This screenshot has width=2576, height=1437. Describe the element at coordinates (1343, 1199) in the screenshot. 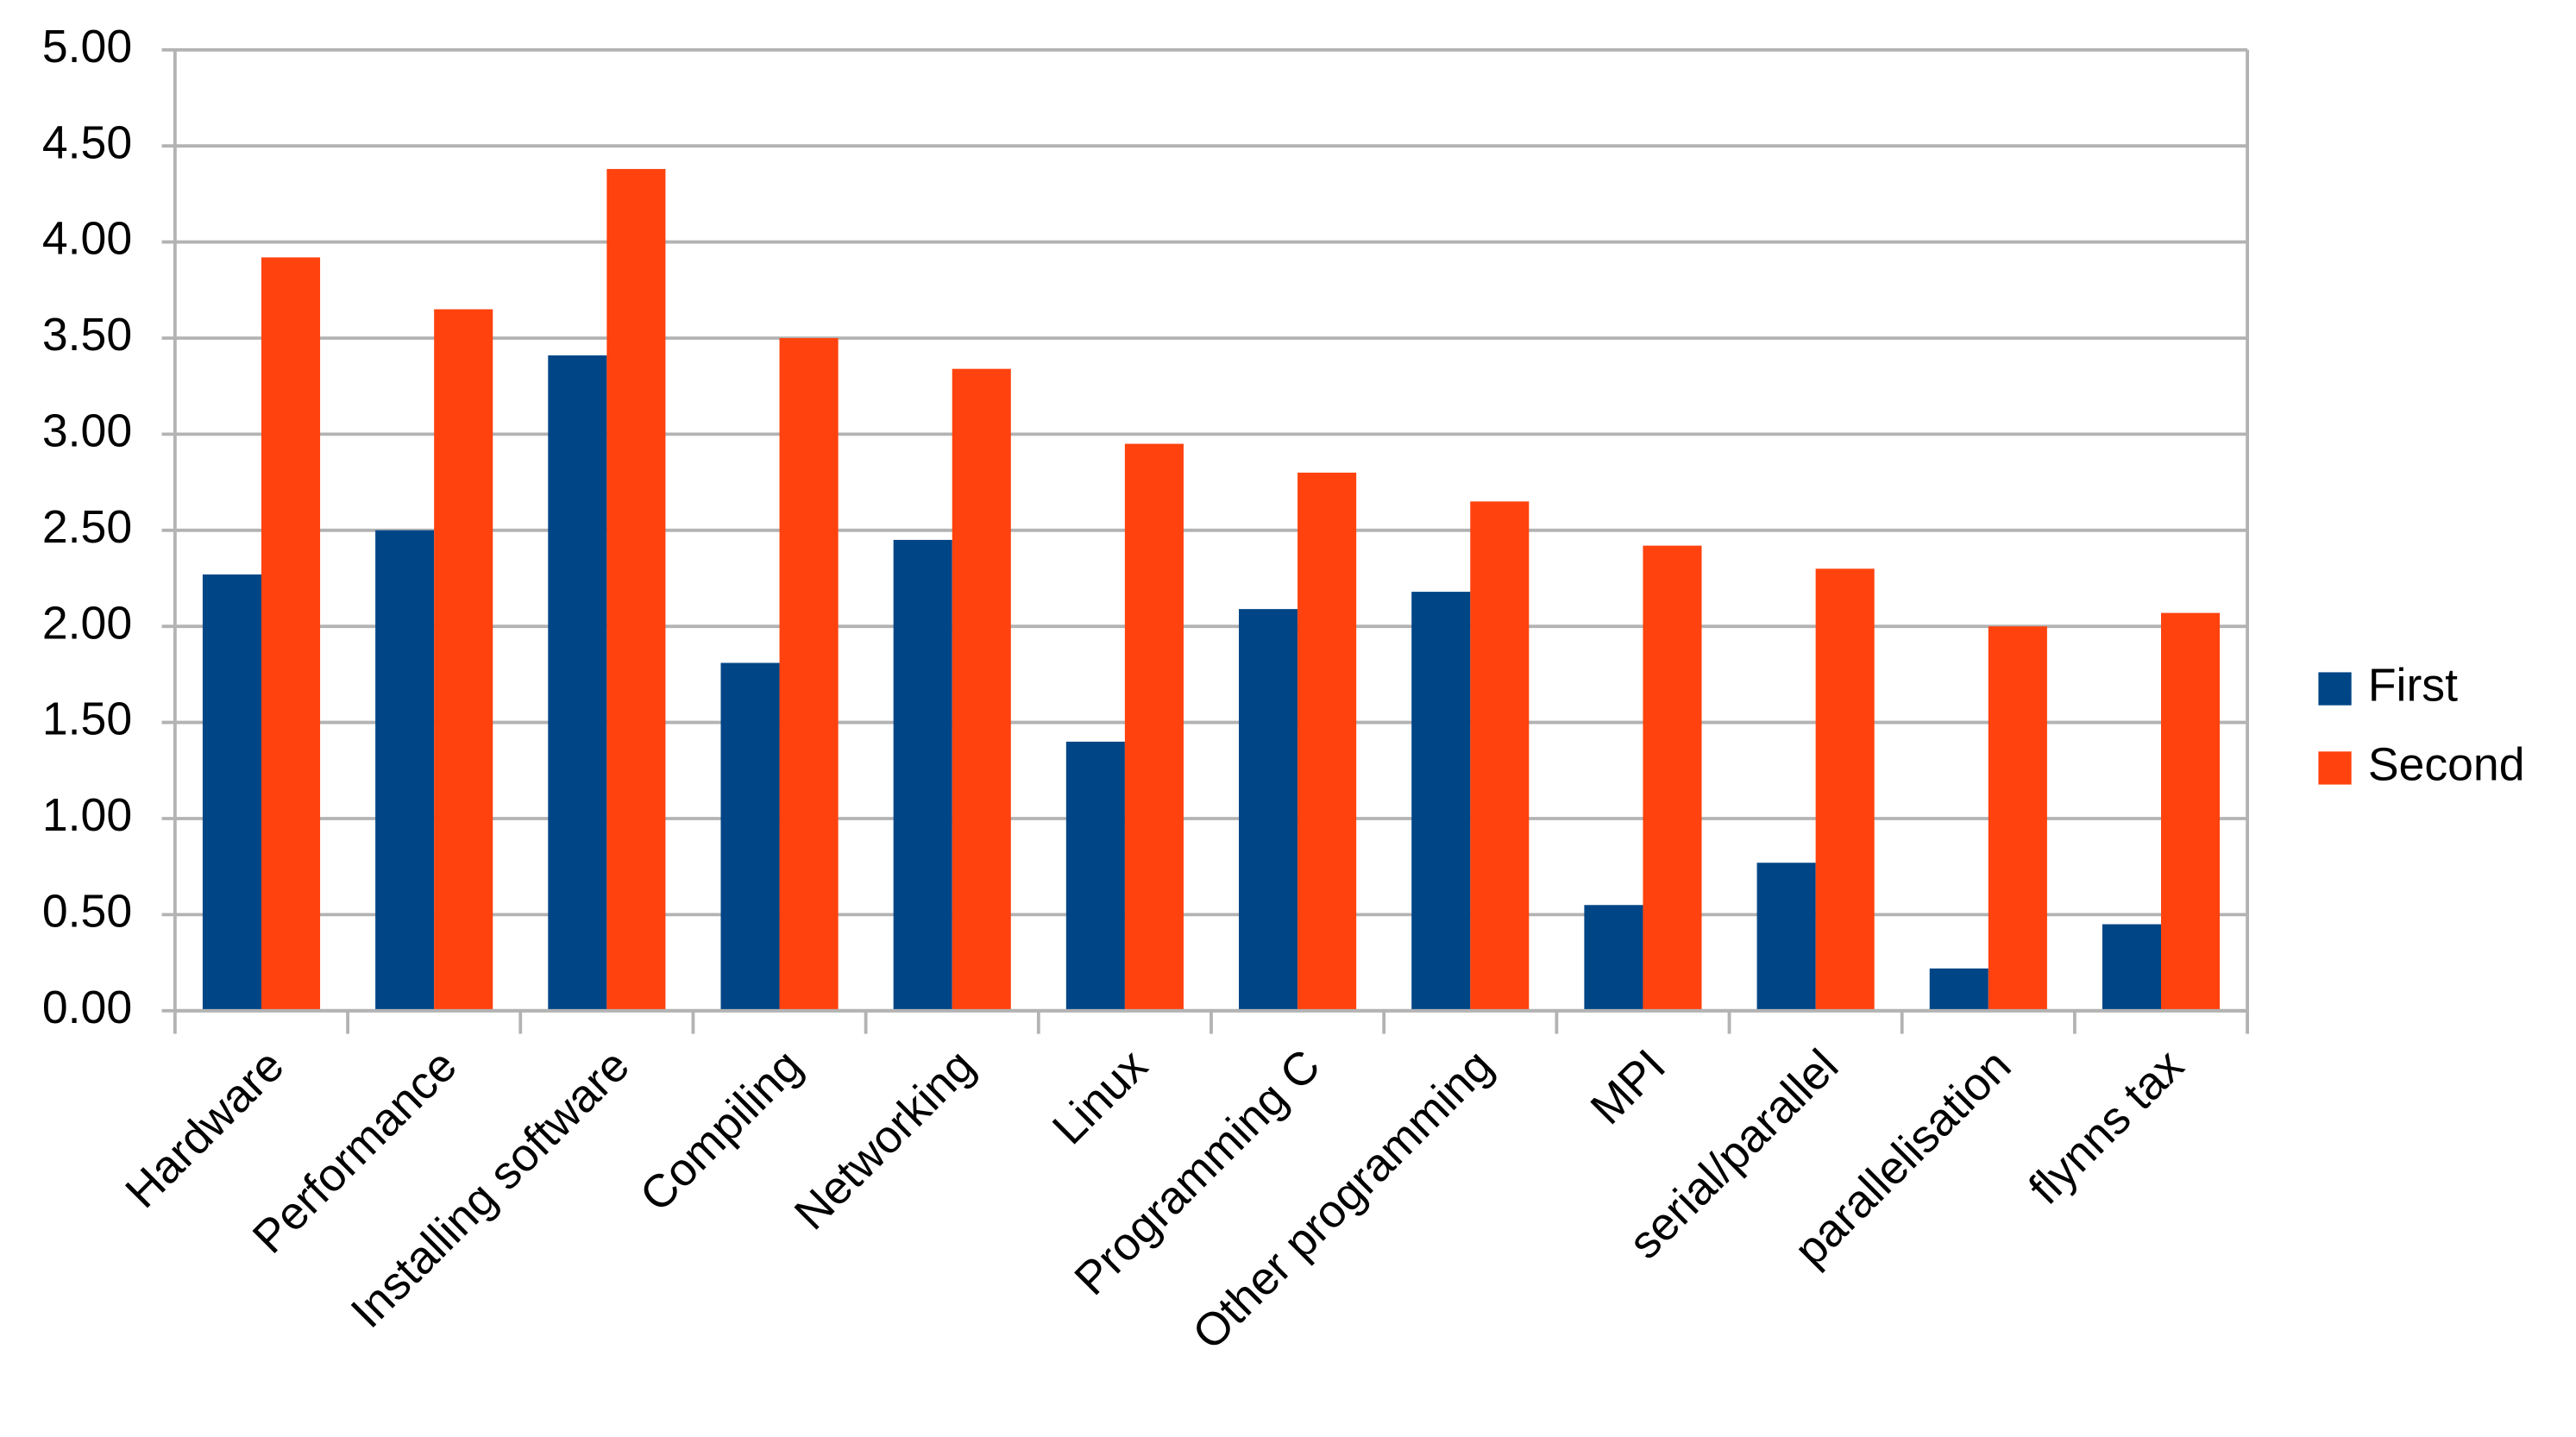

I see `x-tick-label: Other programming` at that location.